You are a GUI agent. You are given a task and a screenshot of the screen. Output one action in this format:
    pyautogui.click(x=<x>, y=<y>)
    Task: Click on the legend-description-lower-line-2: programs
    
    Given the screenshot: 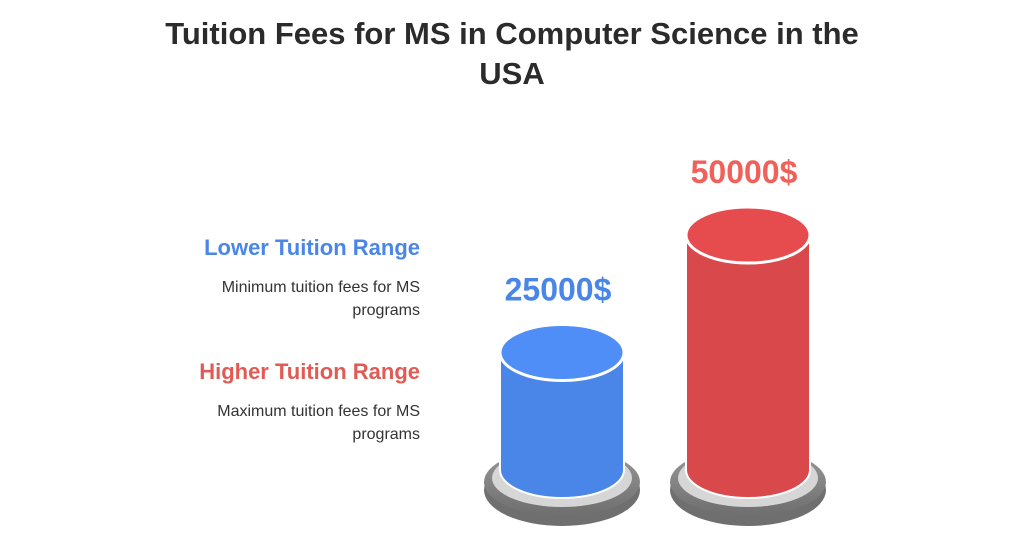 What is the action you would take?
    pyautogui.click(x=386, y=310)
    